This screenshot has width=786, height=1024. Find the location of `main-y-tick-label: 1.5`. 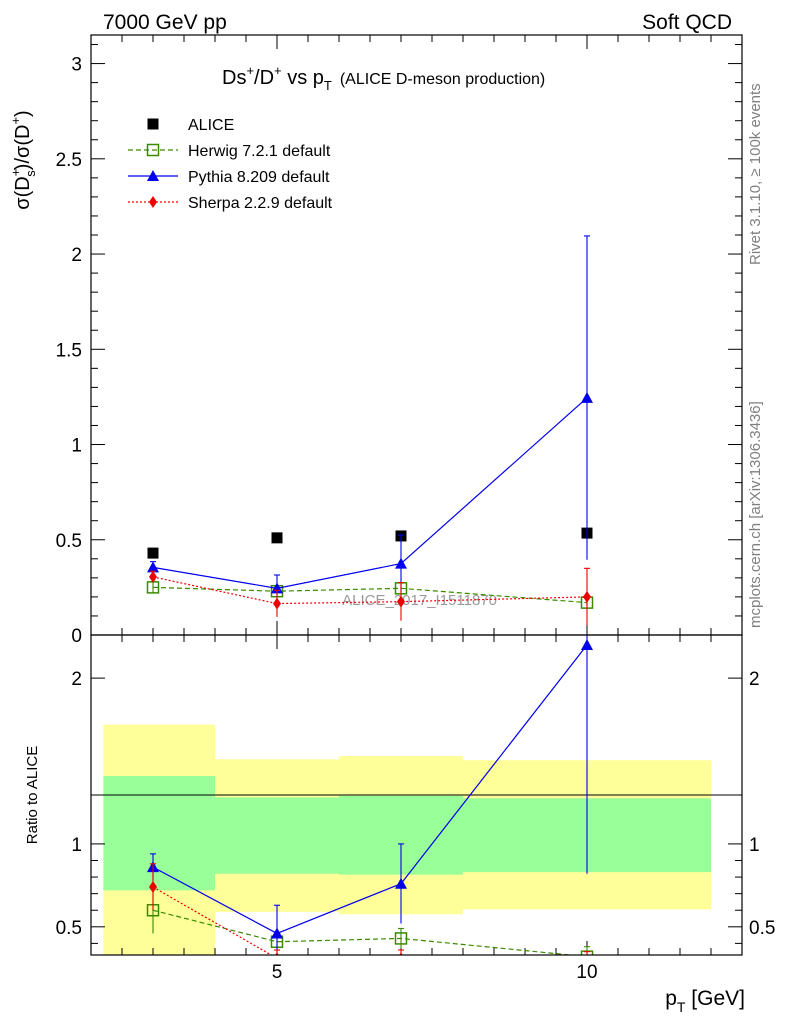

main-y-tick-label: 1.5 is located at coordinates (69, 350).